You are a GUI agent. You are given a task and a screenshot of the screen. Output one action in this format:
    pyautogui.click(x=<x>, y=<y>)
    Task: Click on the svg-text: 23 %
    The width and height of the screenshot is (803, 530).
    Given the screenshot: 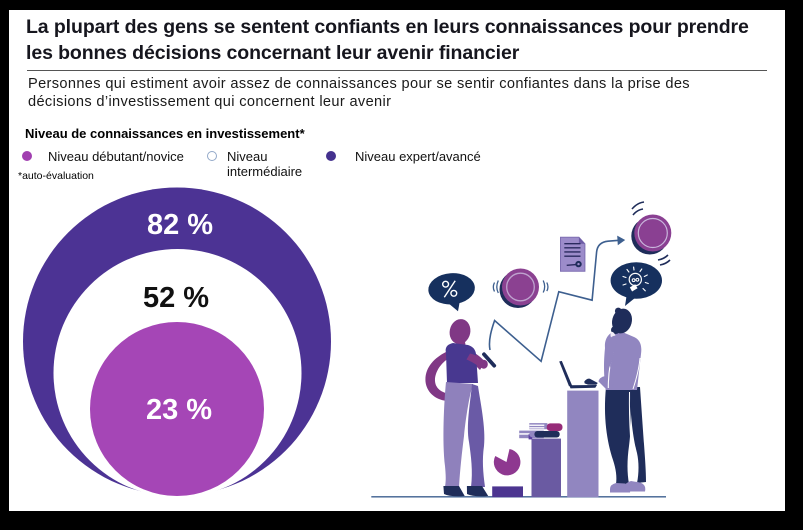 What is the action you would take?
    pyautogui.click(x=179, y=410)
    